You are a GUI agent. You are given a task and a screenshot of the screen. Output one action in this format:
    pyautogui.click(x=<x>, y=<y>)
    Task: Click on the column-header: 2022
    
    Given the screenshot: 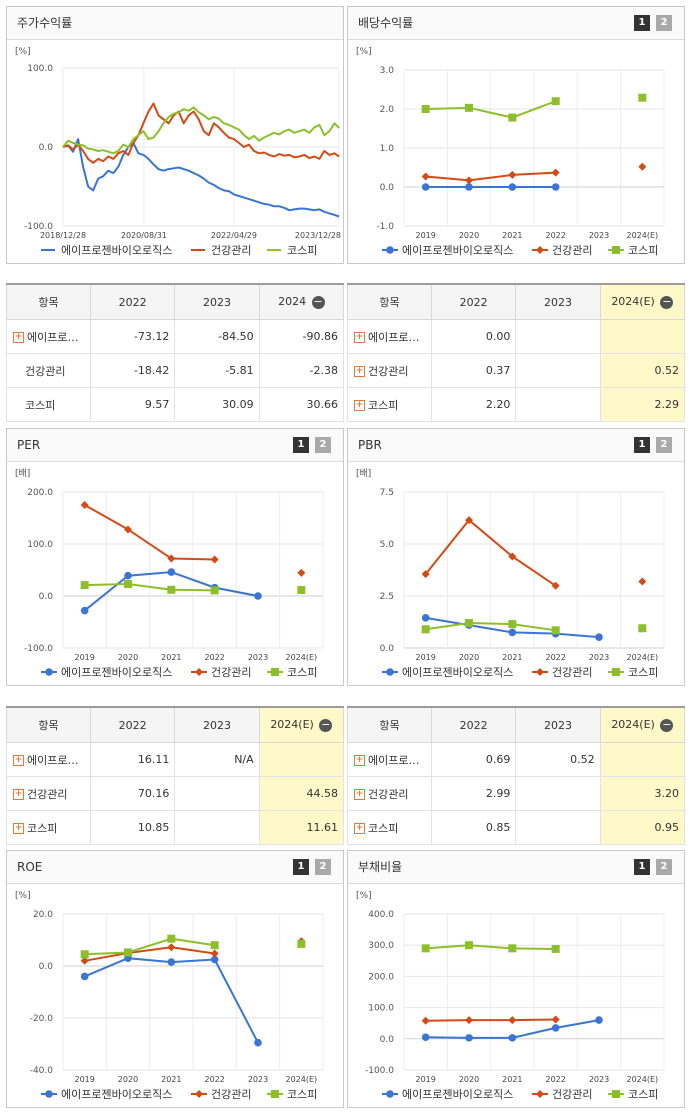 What is the action you would take?
    pyautogui.click(x=132, y=724)
    